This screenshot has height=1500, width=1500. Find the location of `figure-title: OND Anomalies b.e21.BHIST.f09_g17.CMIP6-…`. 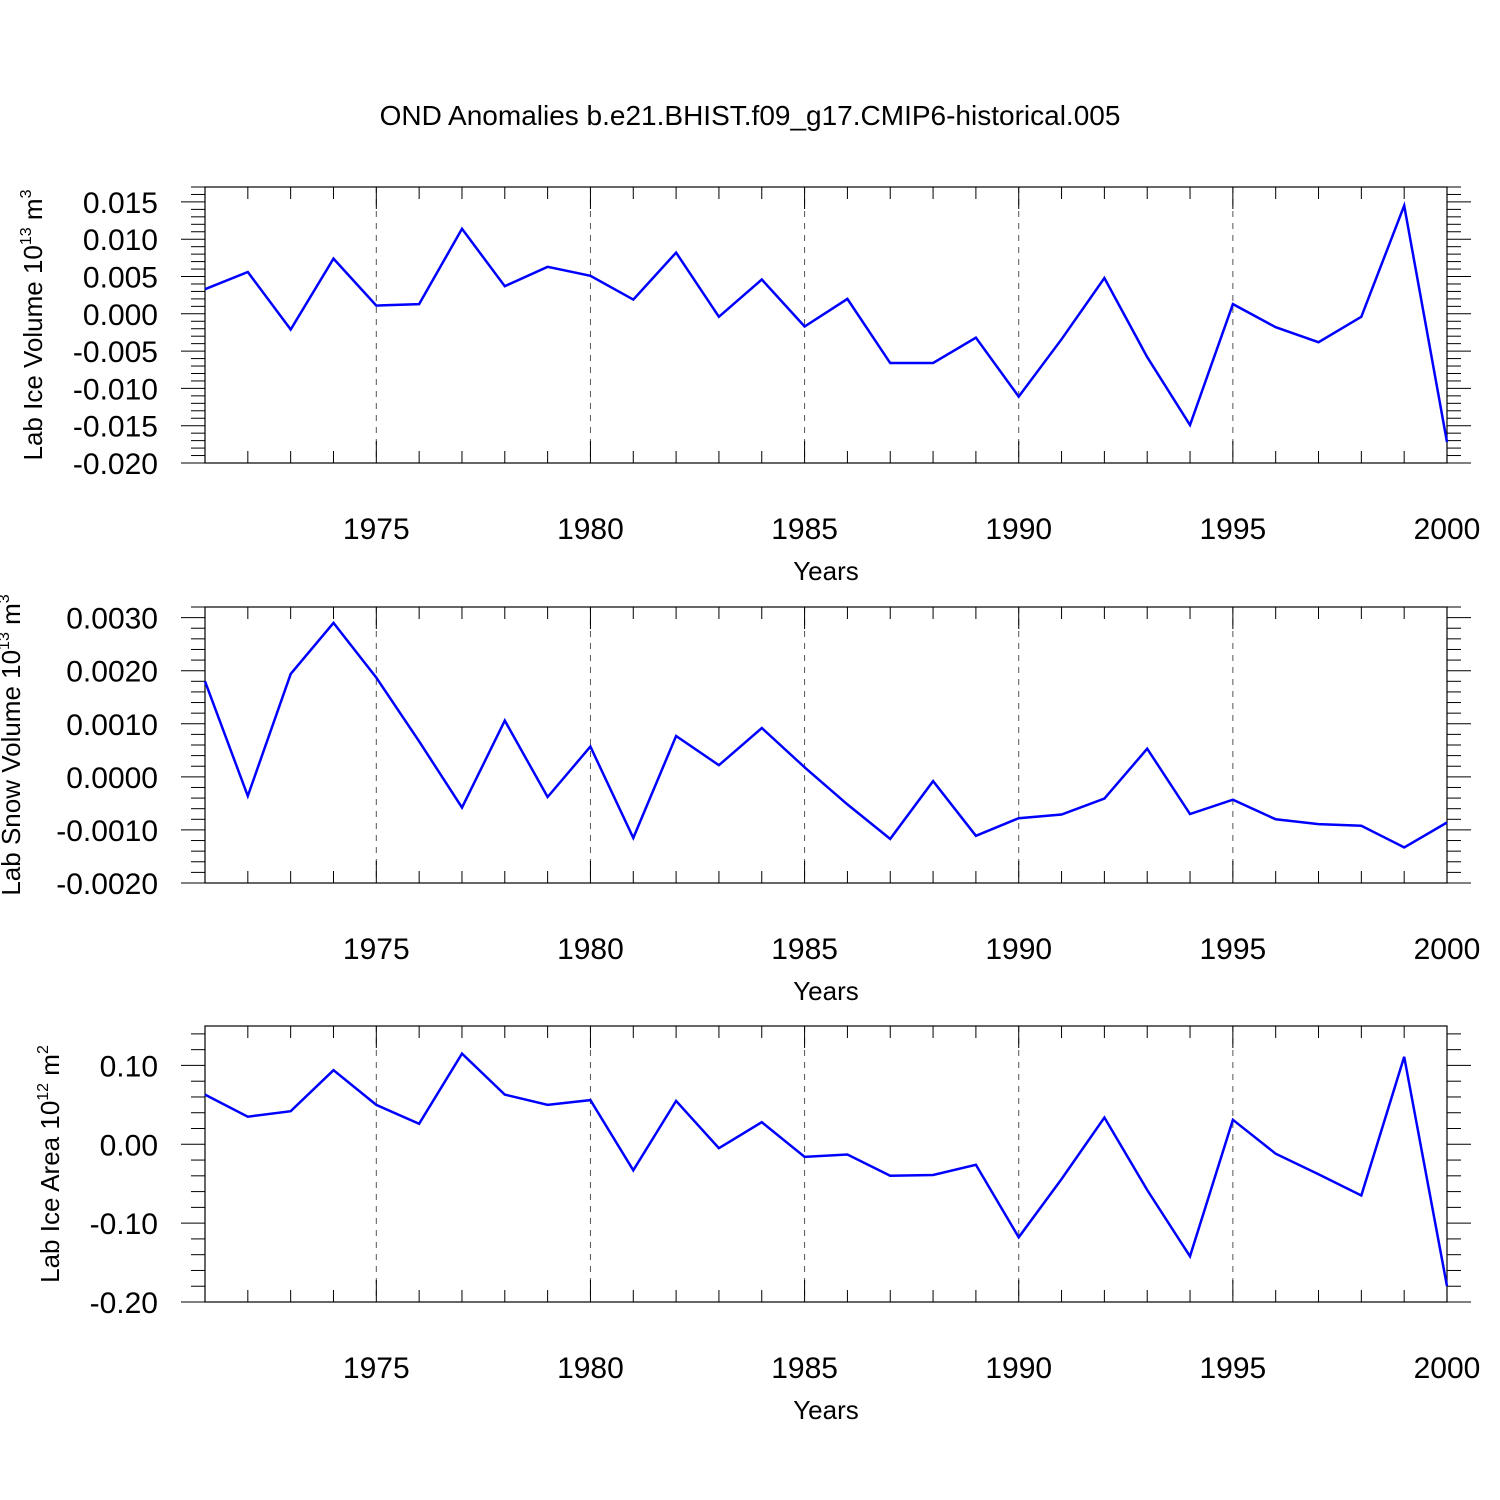

figure-title: OND Anomalies b.e21.BHIST.f09_g17.CMIP6-… is located at coordinates (750, 115).